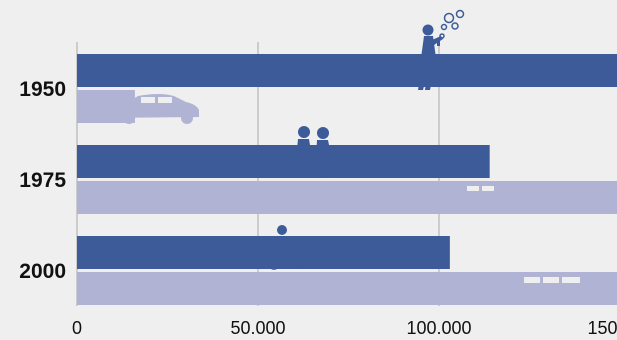  I want to click on y-tick-label-1975: 1975, so click(42, 180).